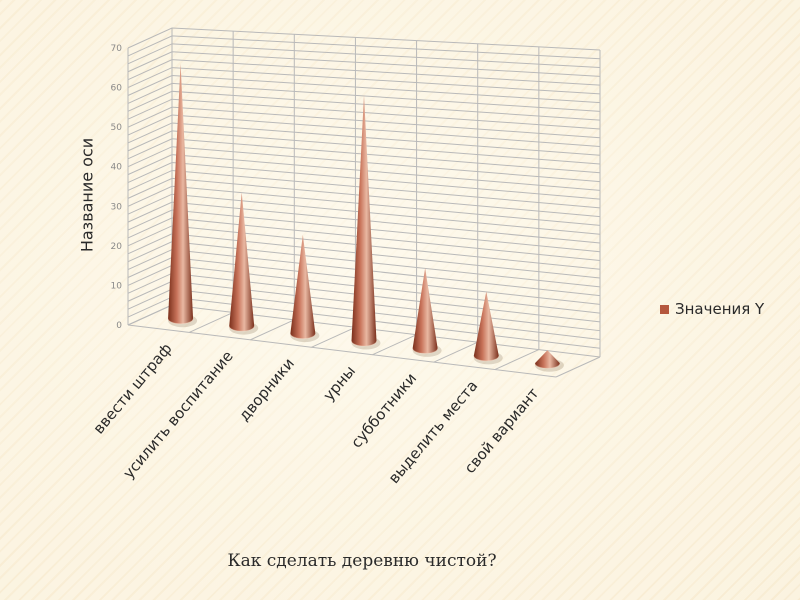  I want to click on chart-legend: Значения Y, so click(712, 309).